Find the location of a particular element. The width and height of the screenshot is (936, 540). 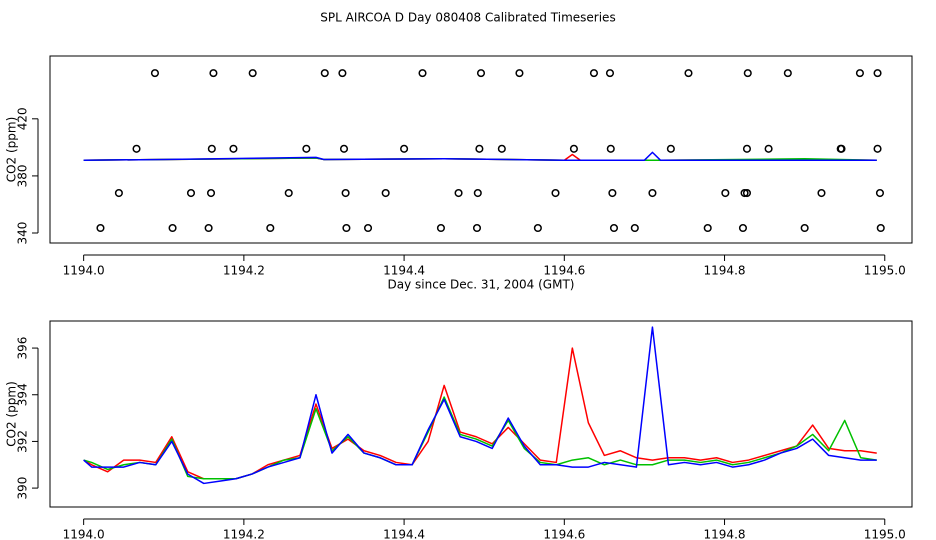

y-tick-label: 420 is located at coordinates (23, 118).